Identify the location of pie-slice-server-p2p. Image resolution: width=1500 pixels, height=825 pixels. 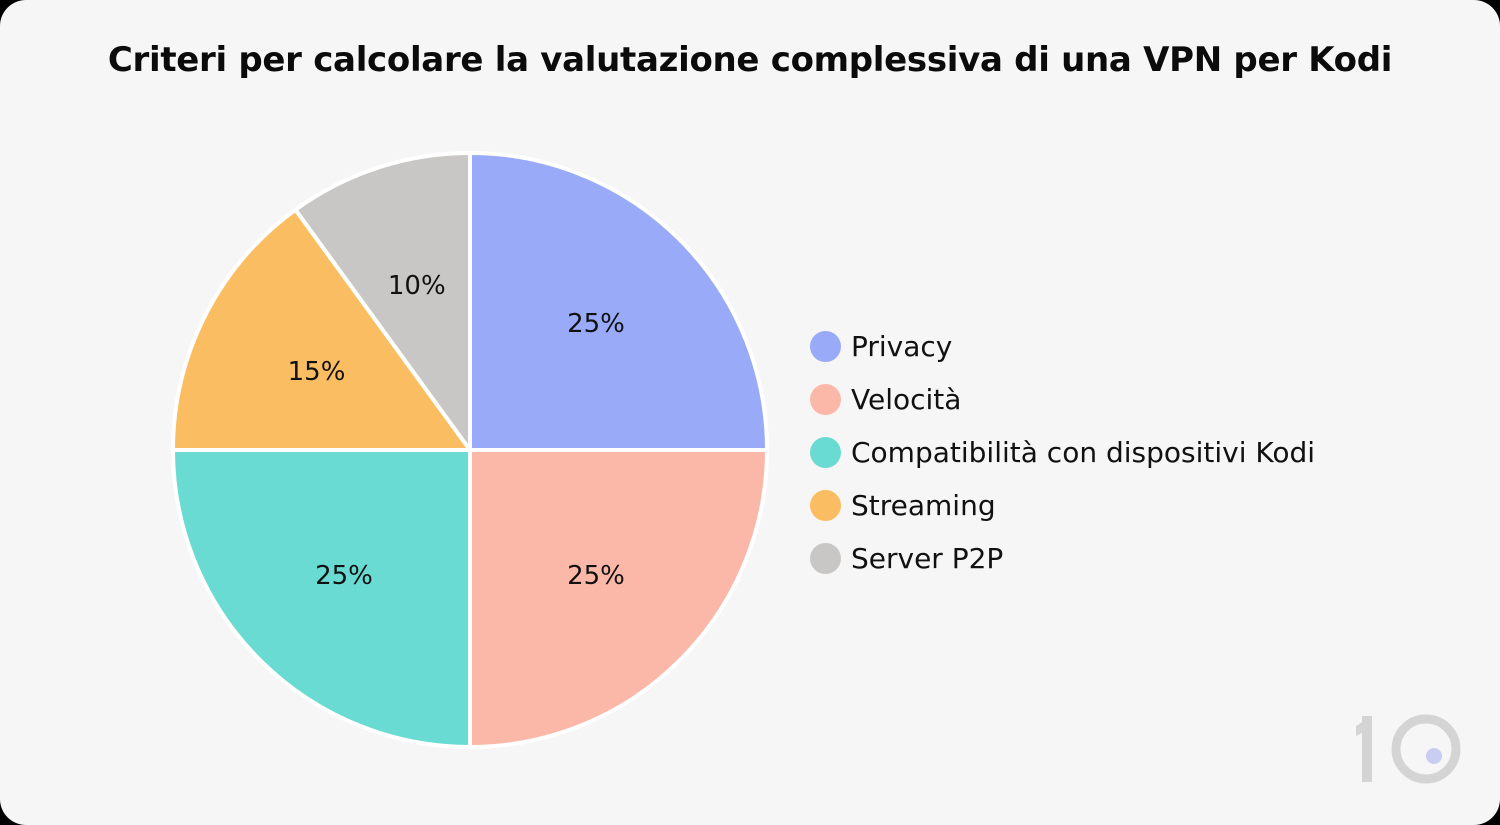
(382, 301).